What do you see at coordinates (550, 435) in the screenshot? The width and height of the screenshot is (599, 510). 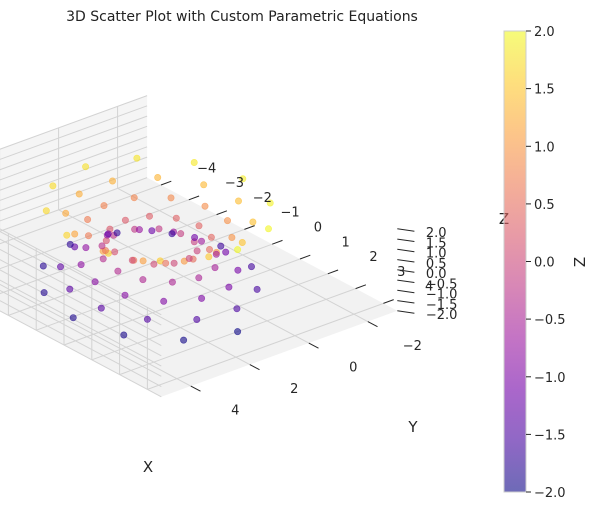 I see `colorbar-tick-label: −1.5` at bounding box center [550, 435].